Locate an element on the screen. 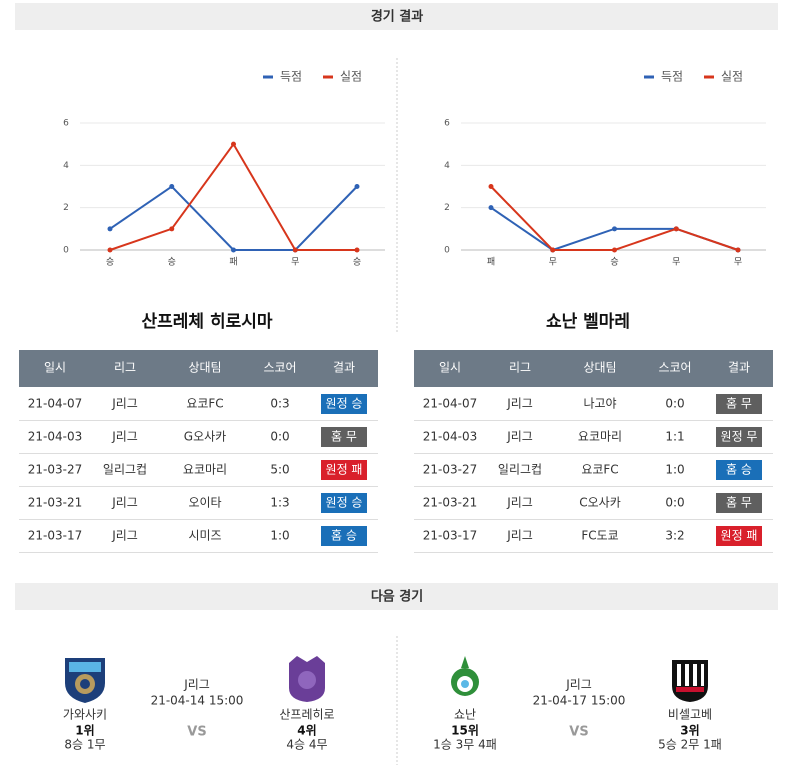 This screenshot has height=782, width=797. cell: 시미즈 is located at coordinates (204, 536).